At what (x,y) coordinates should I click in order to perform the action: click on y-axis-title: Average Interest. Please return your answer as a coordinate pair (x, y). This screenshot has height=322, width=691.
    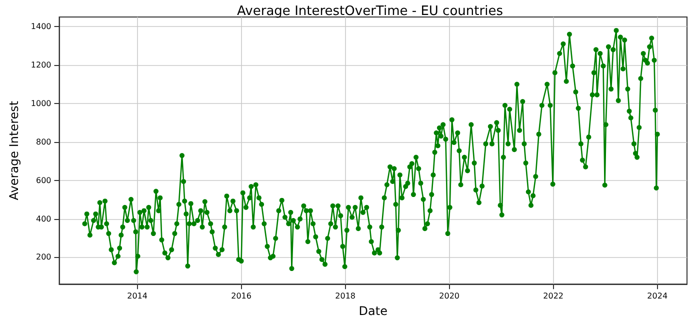
    Looking at the image, I should click on (14, 150).